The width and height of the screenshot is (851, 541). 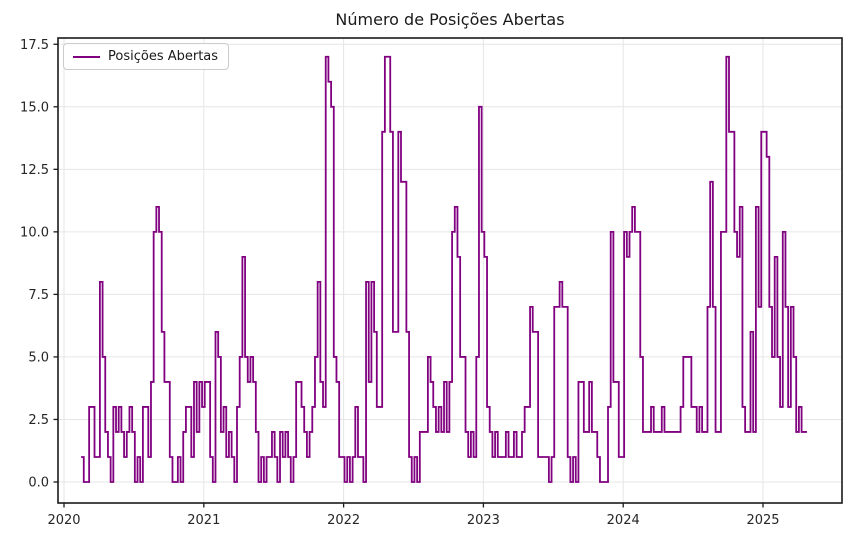 I want to click on x-tick-label: 2021, so click(x=203, y=520).